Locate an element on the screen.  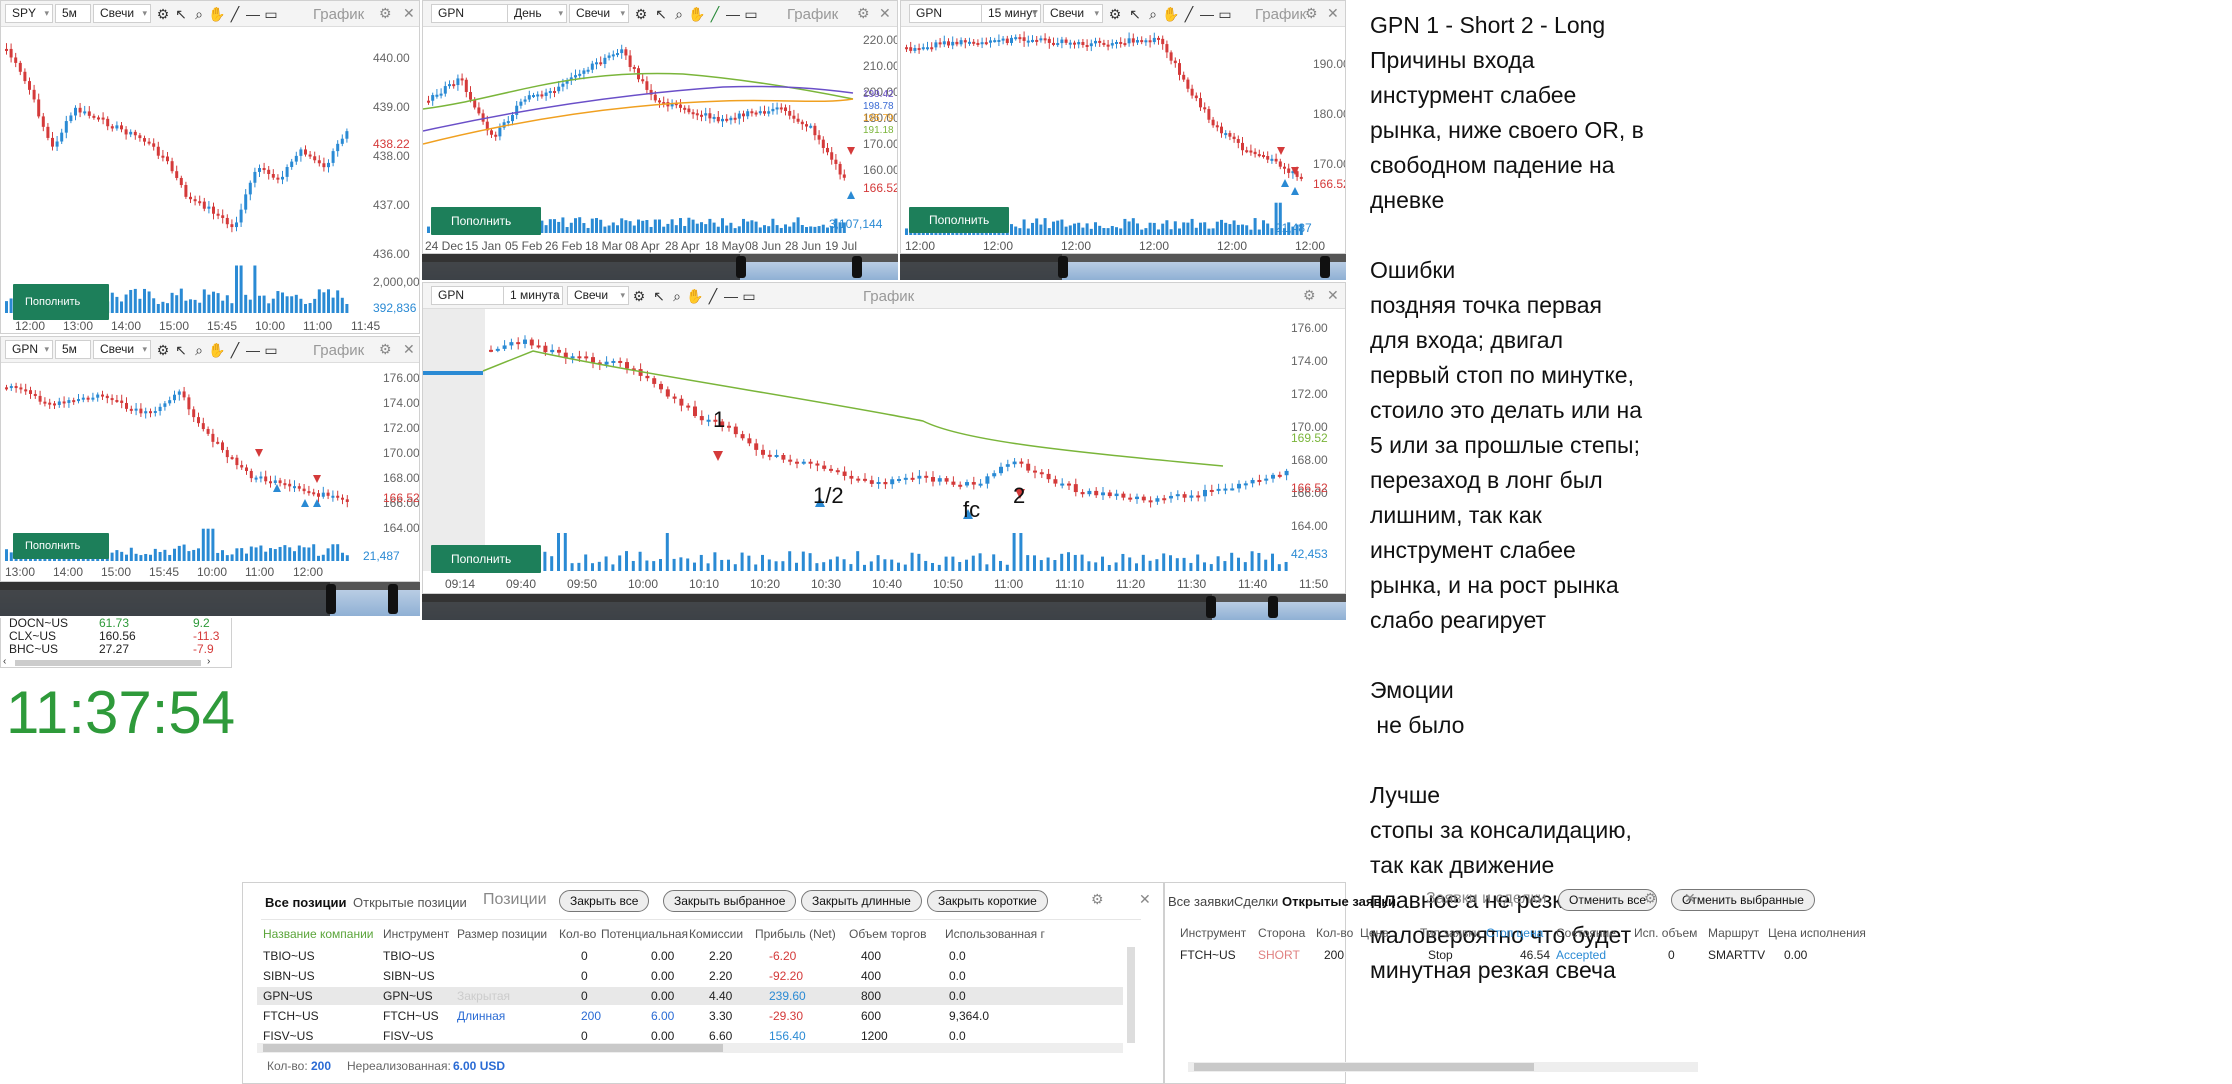
positions-hscroll is located at coordinates (690, 1048).